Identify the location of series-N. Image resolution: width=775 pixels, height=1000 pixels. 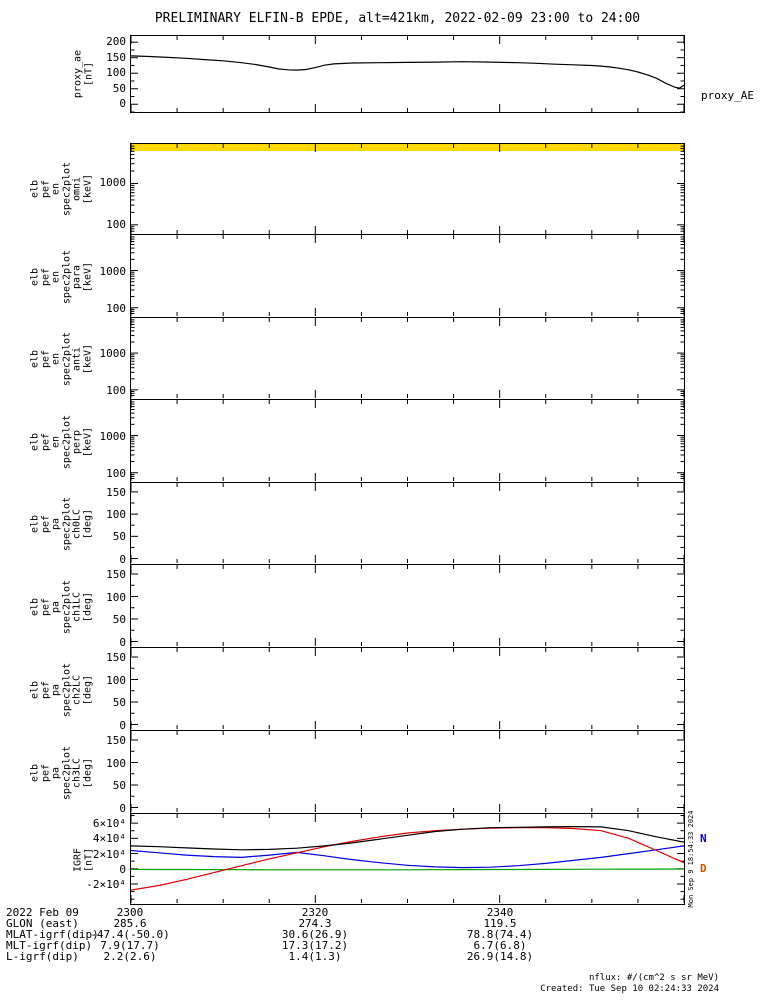
(407, 857).